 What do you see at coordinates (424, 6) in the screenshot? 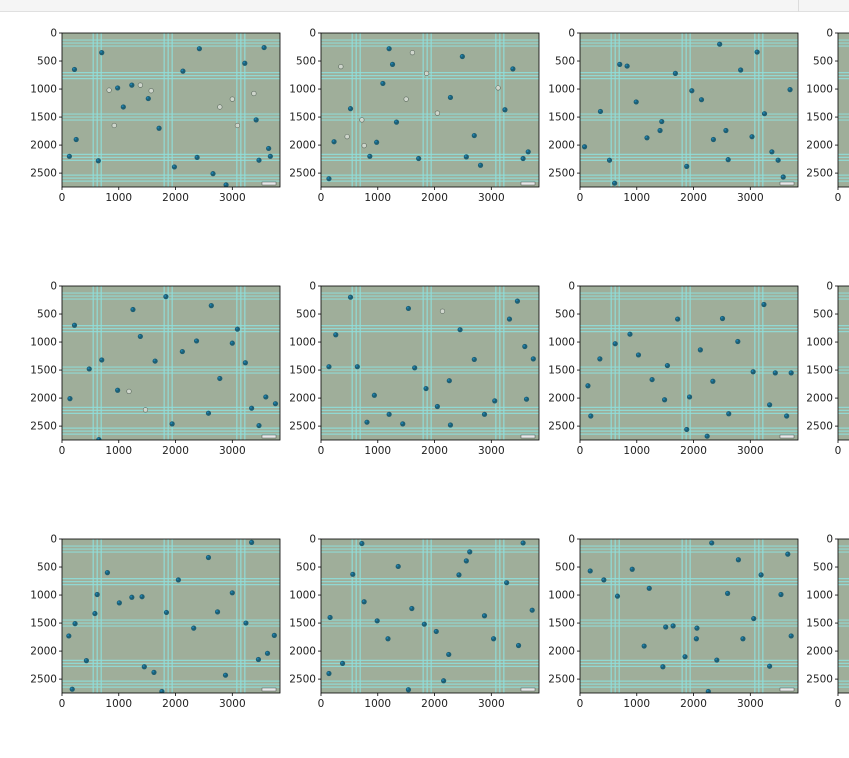
I see `notebook-output-toolbar` at bounding box center [424, 6].